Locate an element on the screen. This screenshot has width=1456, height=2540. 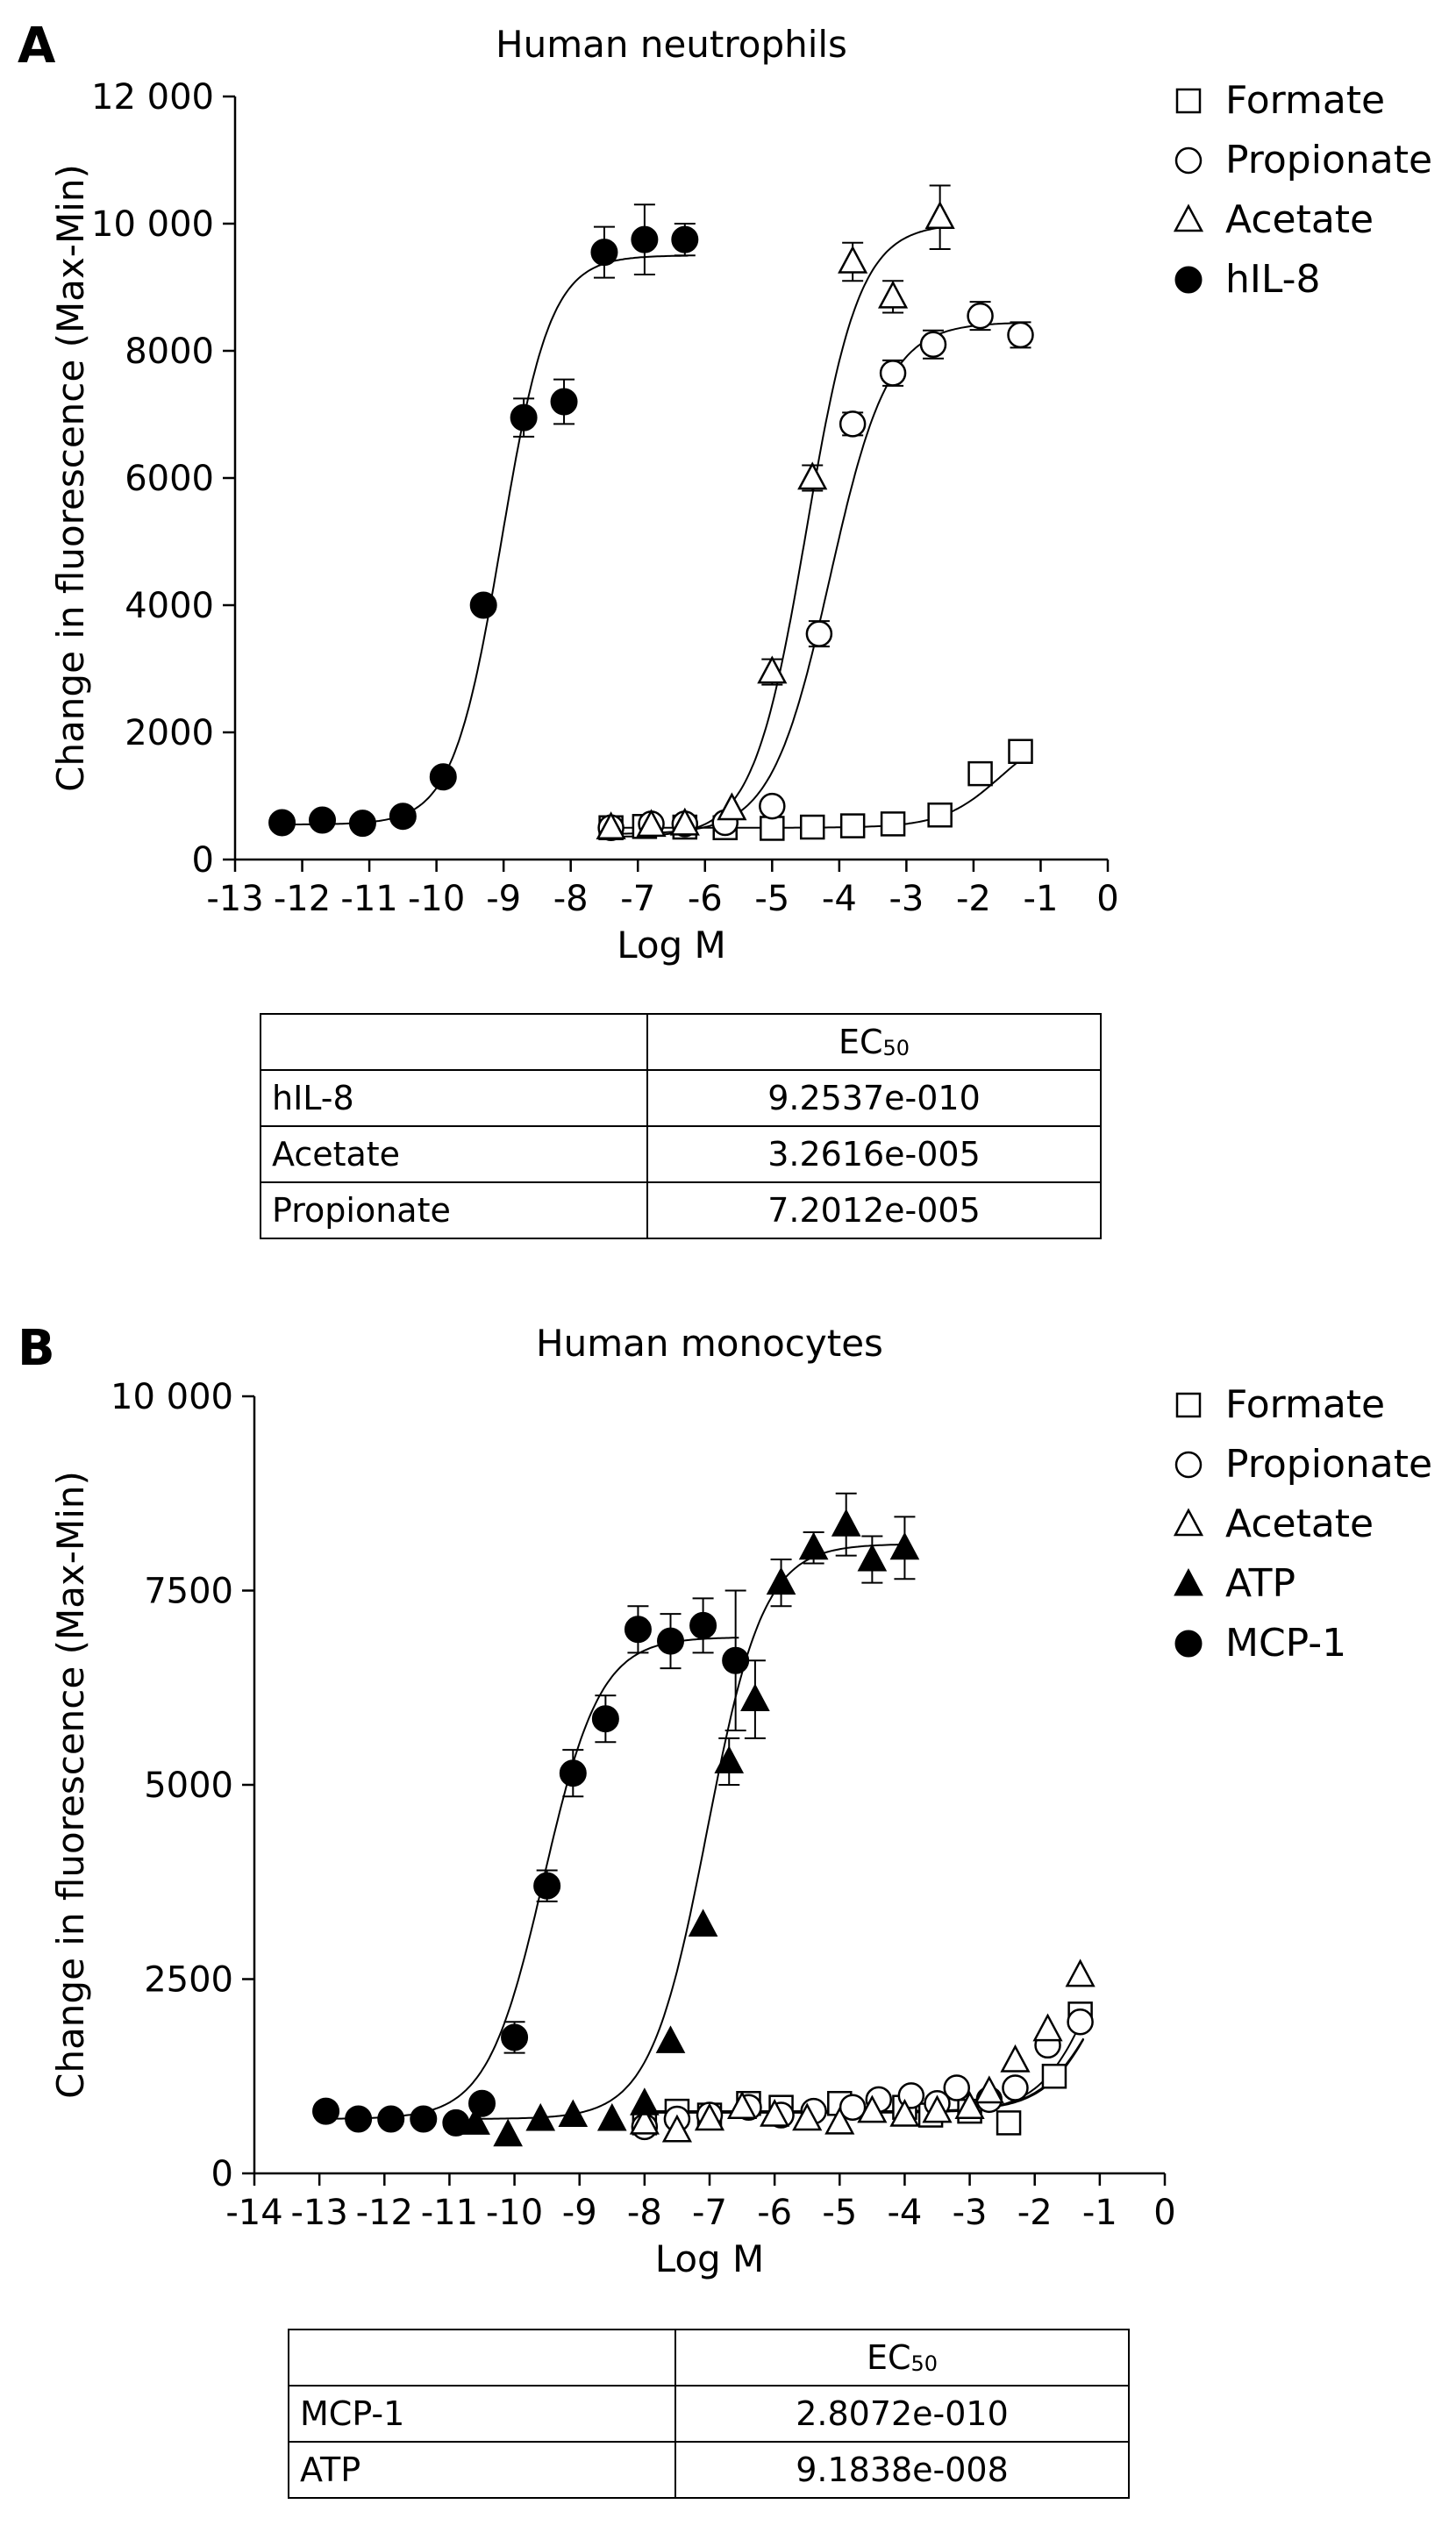
legend-label-formate: Formate is located at coordinates (1305, 100).